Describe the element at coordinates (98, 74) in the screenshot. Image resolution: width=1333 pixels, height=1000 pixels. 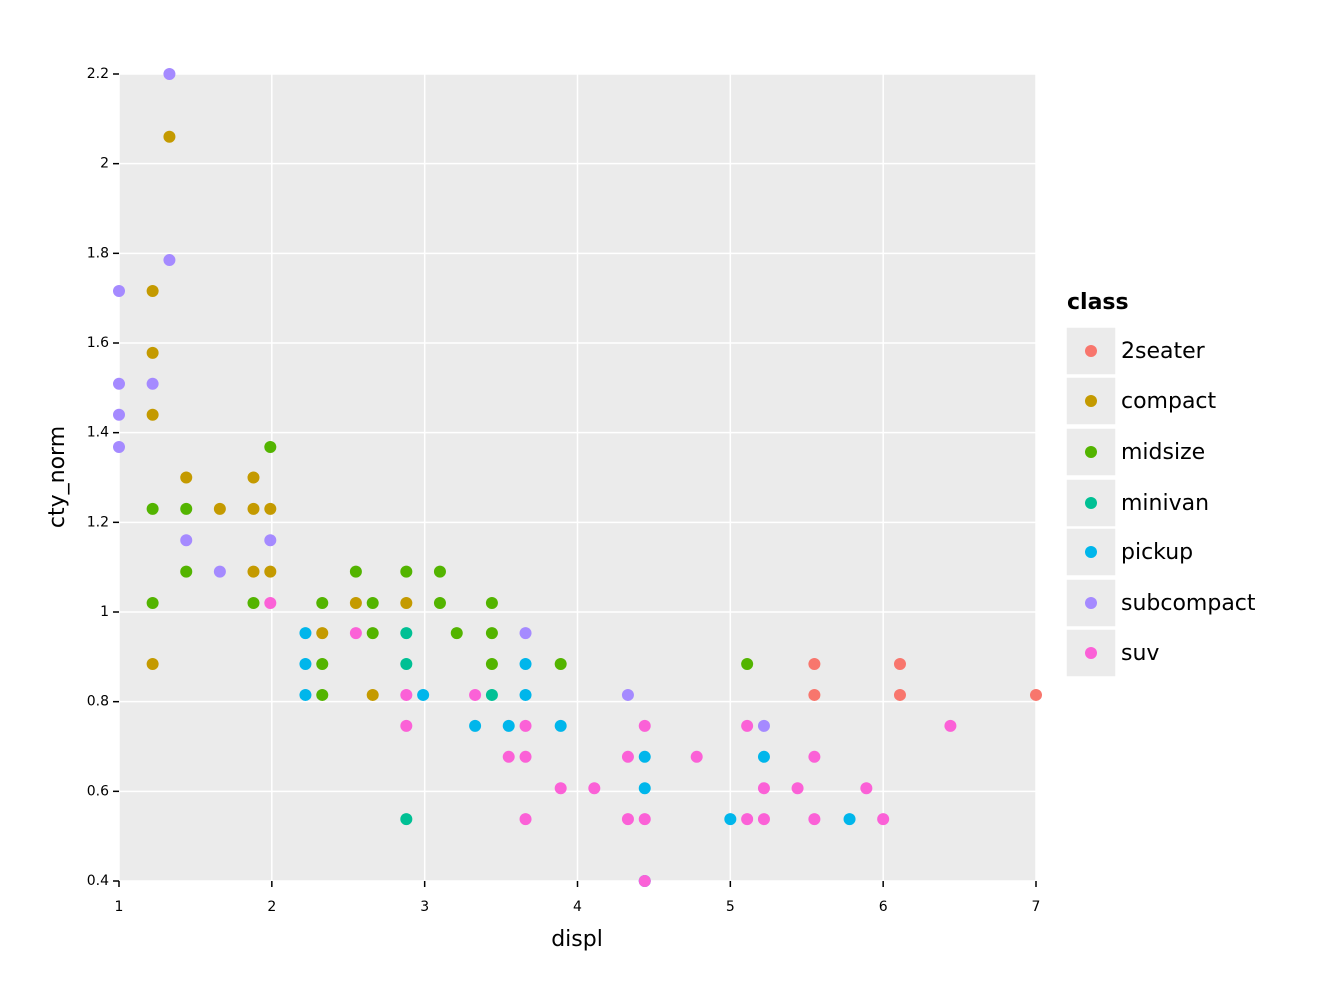
I see `y-tick-label: 2.2` at that location.